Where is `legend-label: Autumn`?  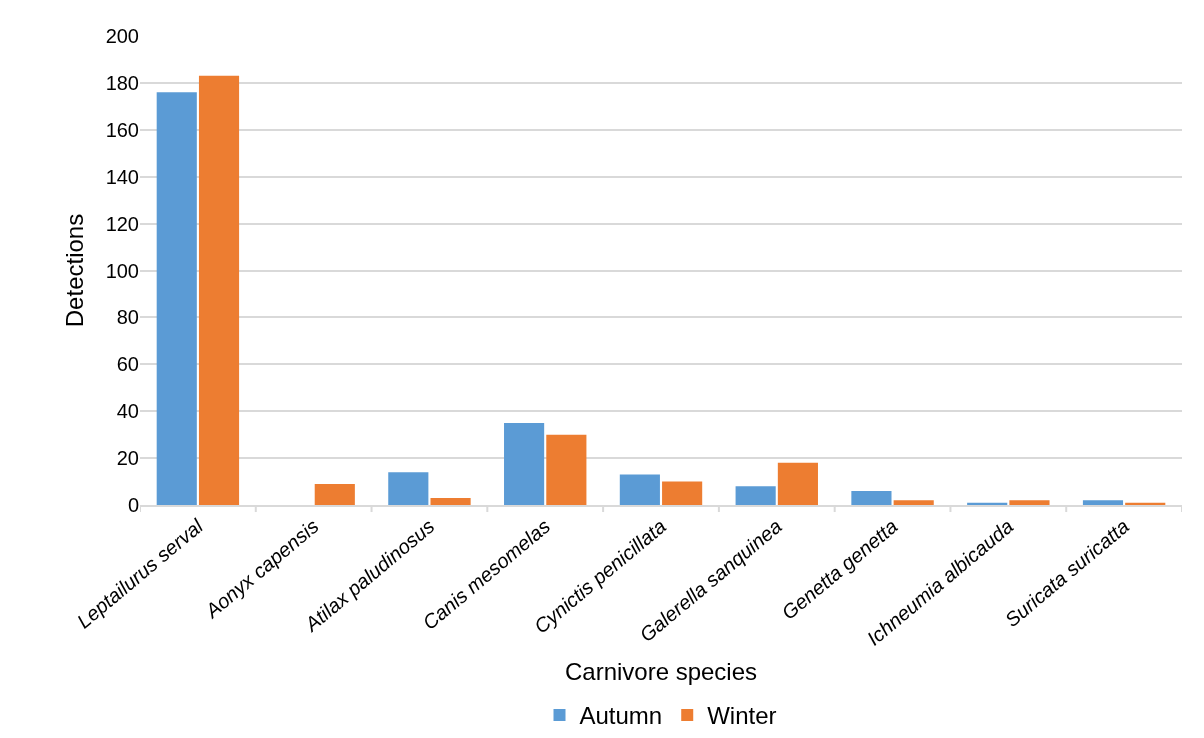 legend-label: Autumn is located at coordinates (621, 716).